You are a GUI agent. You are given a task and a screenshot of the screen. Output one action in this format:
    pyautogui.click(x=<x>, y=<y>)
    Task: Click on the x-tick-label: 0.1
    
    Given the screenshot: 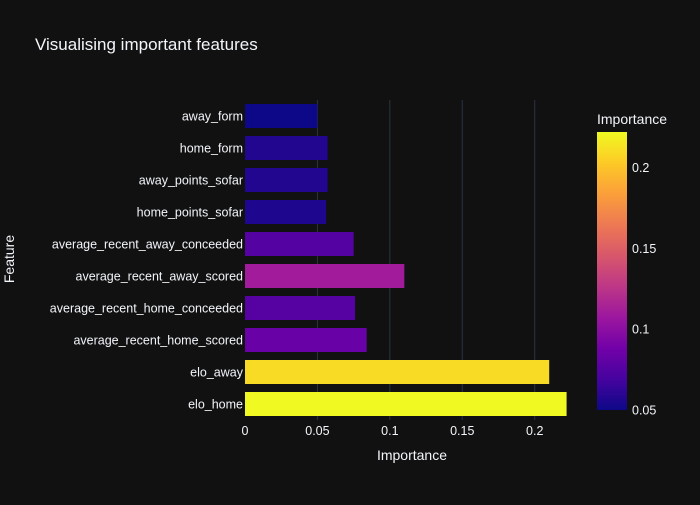 What is the action you would take?
    pyautogui.click(x=389, y=431)
    